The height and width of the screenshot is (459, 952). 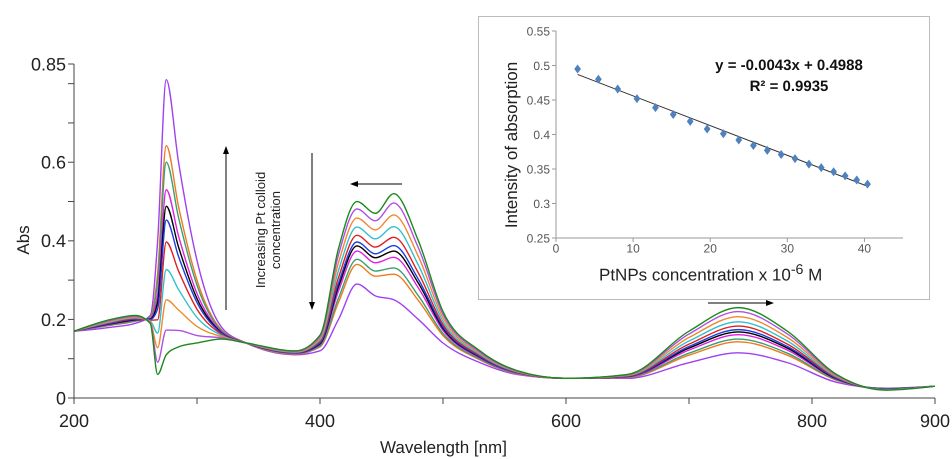 I want to click on x-tick-label: 0, so click(x=556, y=249).